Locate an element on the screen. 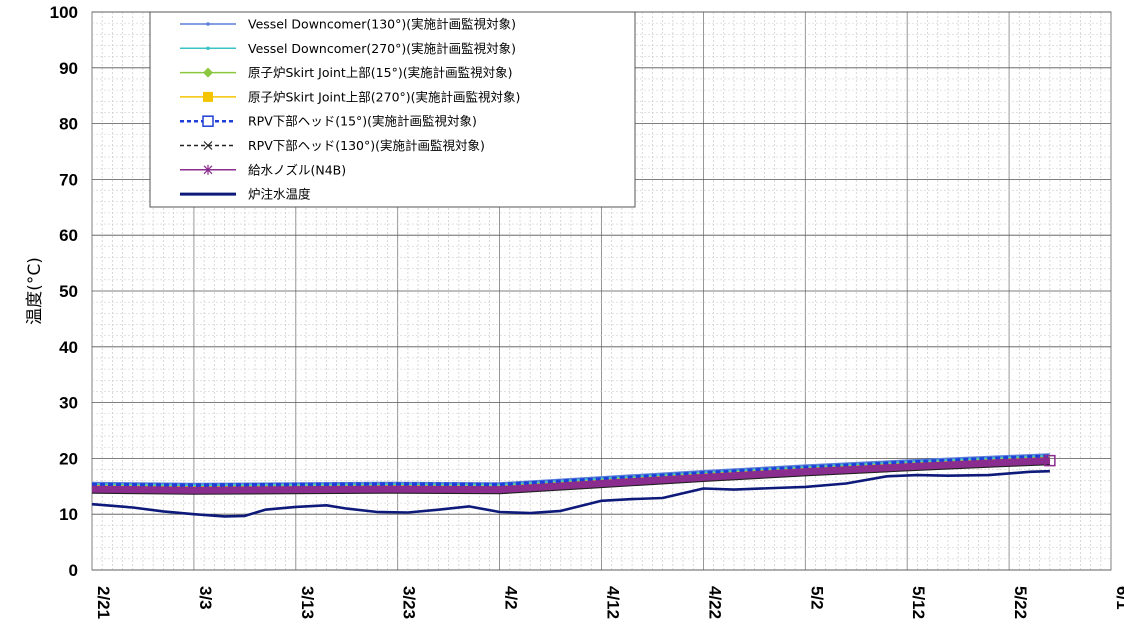  y-tick-label: 100 is located at coordinates (64, 12).